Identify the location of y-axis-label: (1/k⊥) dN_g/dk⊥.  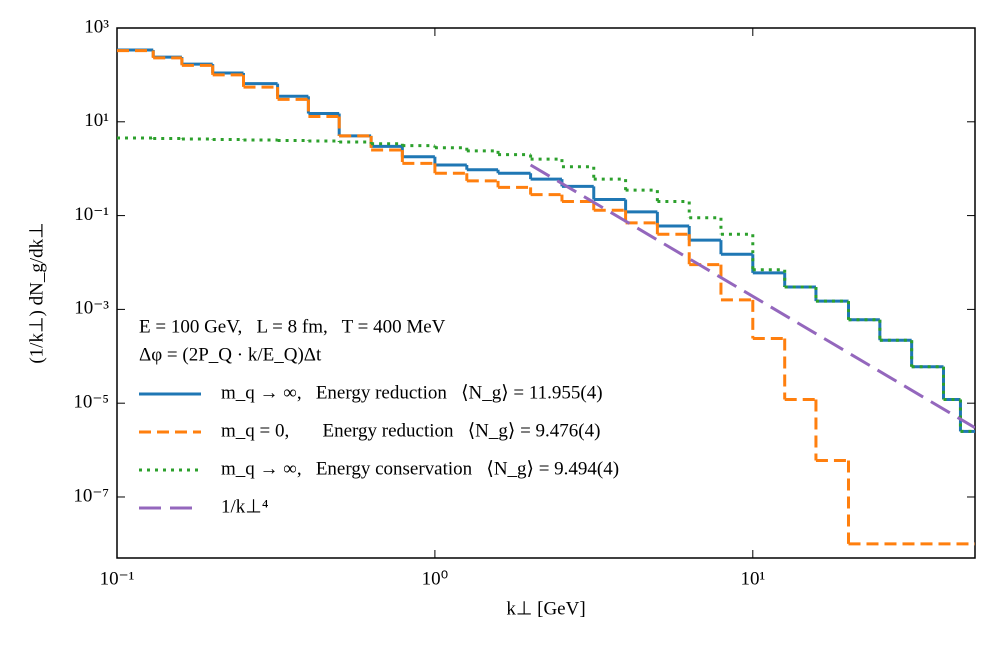
(36, 292).